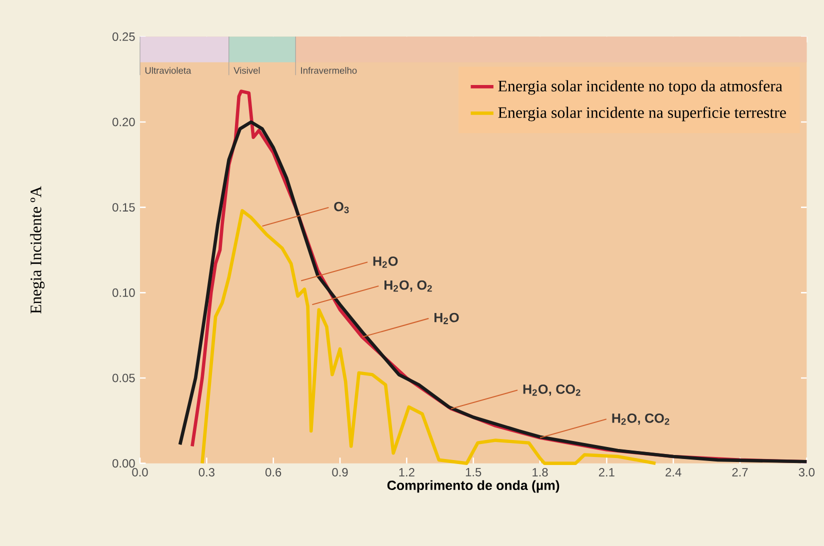 The width and height of the screenshot is (824, 546). I want to click on y-axis-title: Enegia Incidente ºA, so click(37, 250).